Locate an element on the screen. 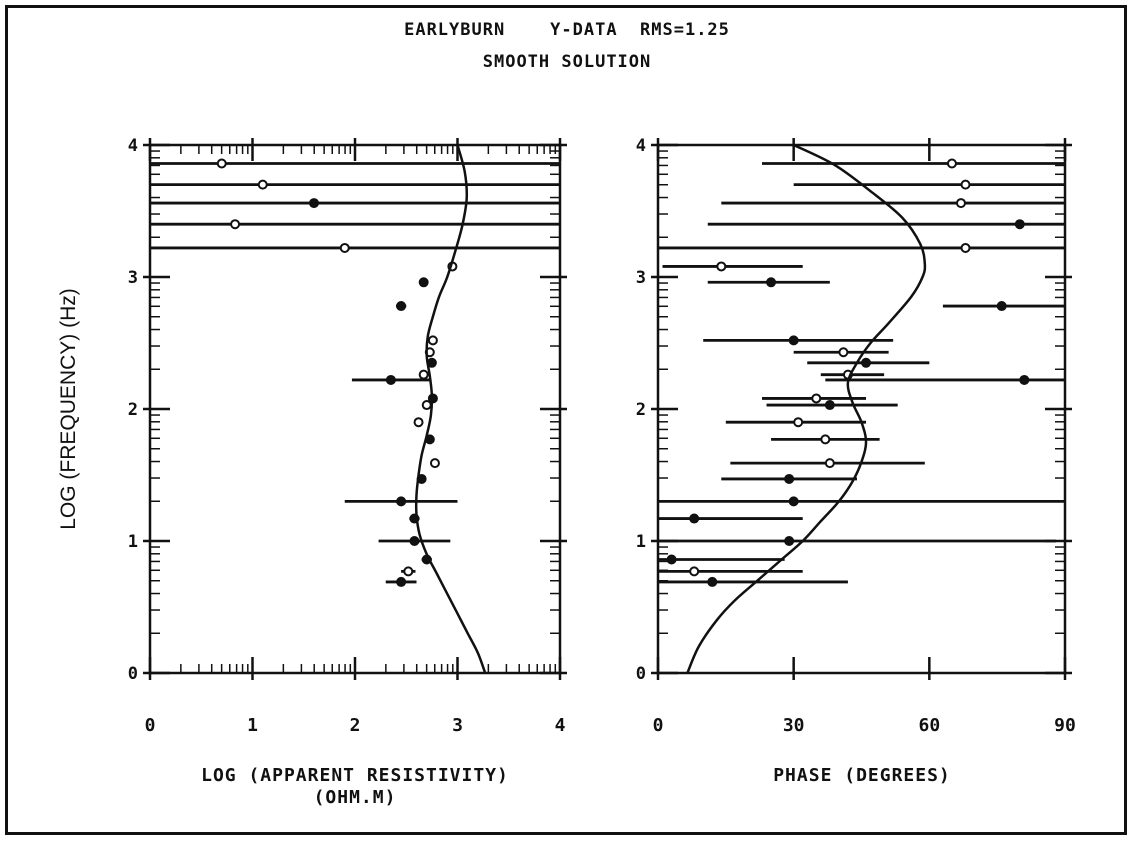 The image size is (1134, 842). x-tick-label: 1 is located at coordinates (252, 725).